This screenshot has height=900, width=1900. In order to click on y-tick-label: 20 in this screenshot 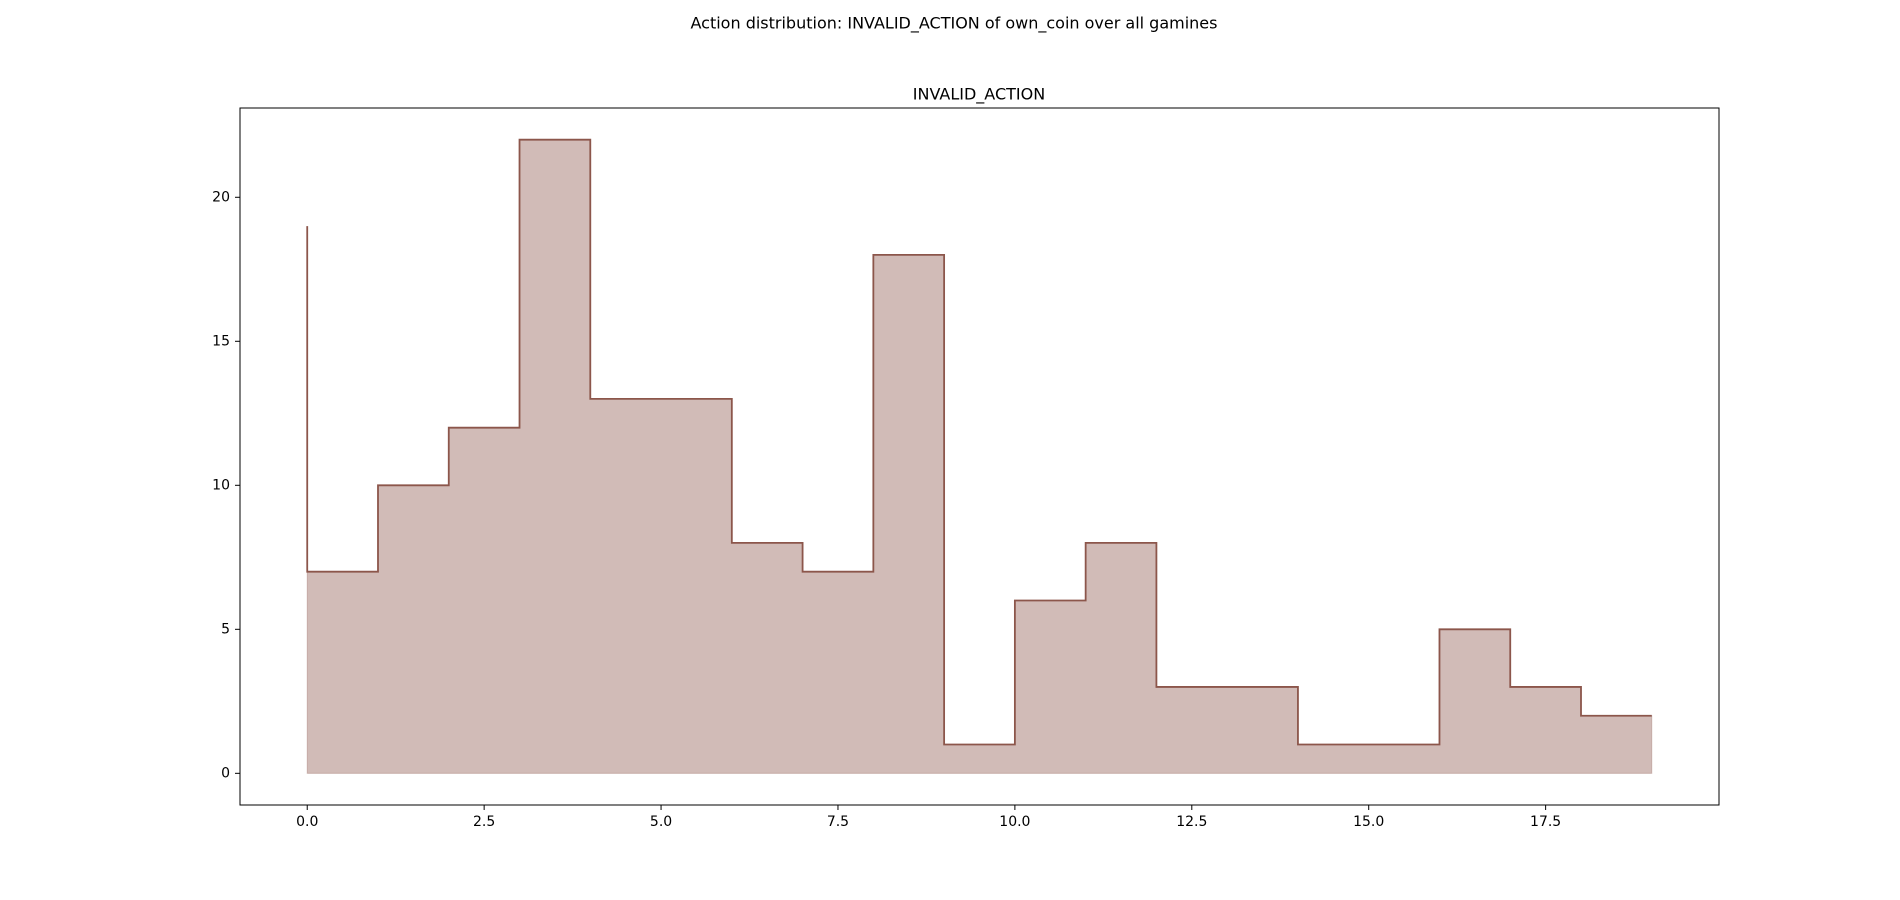, I will do `click(221, 197)`.